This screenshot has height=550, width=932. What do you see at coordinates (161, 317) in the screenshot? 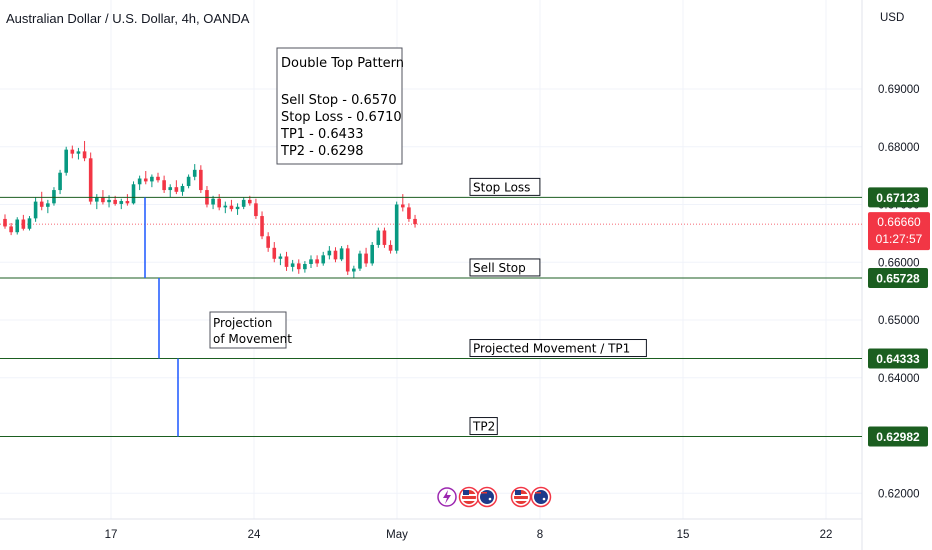
I see `projection-lines` at bounding box center [161, 317].